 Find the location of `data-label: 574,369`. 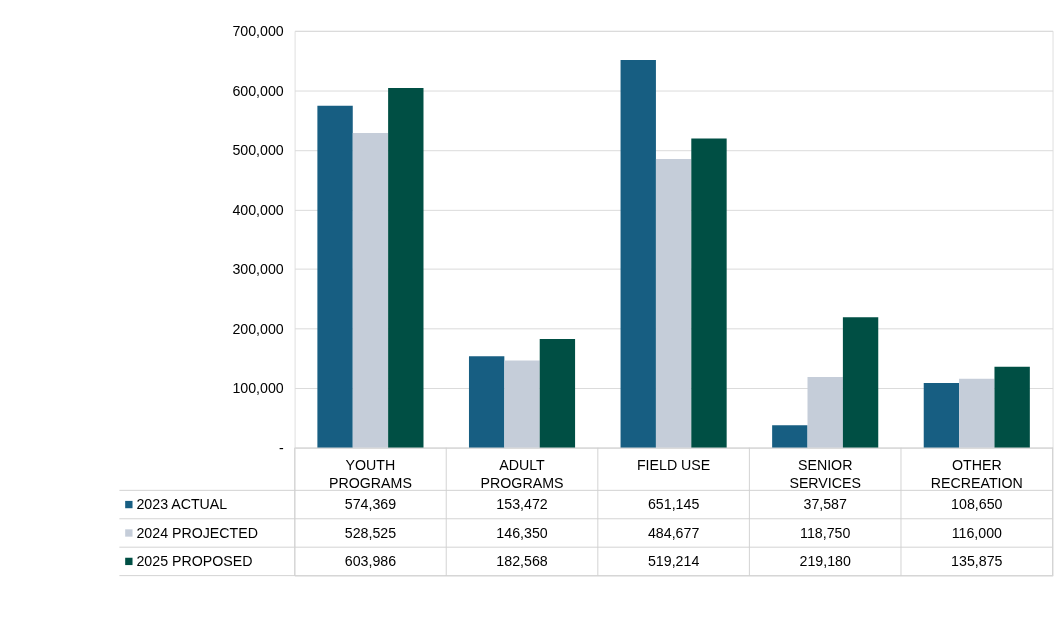

data-label: 574,369 is located at coordinates (370, 504).